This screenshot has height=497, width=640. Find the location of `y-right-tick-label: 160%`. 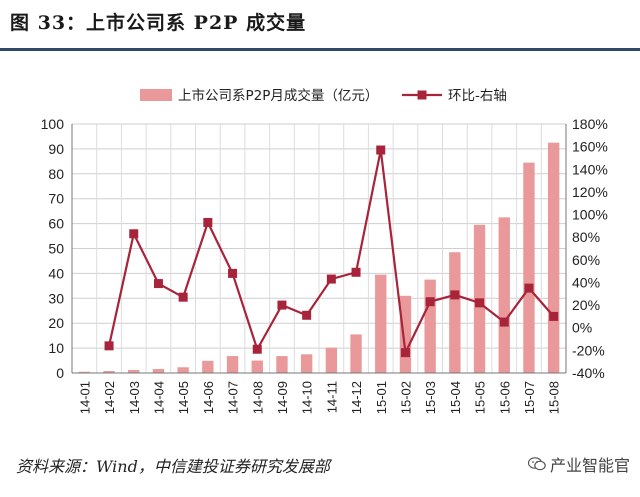

y-right-tick-label: 160% is located at coordinates (590, 147).